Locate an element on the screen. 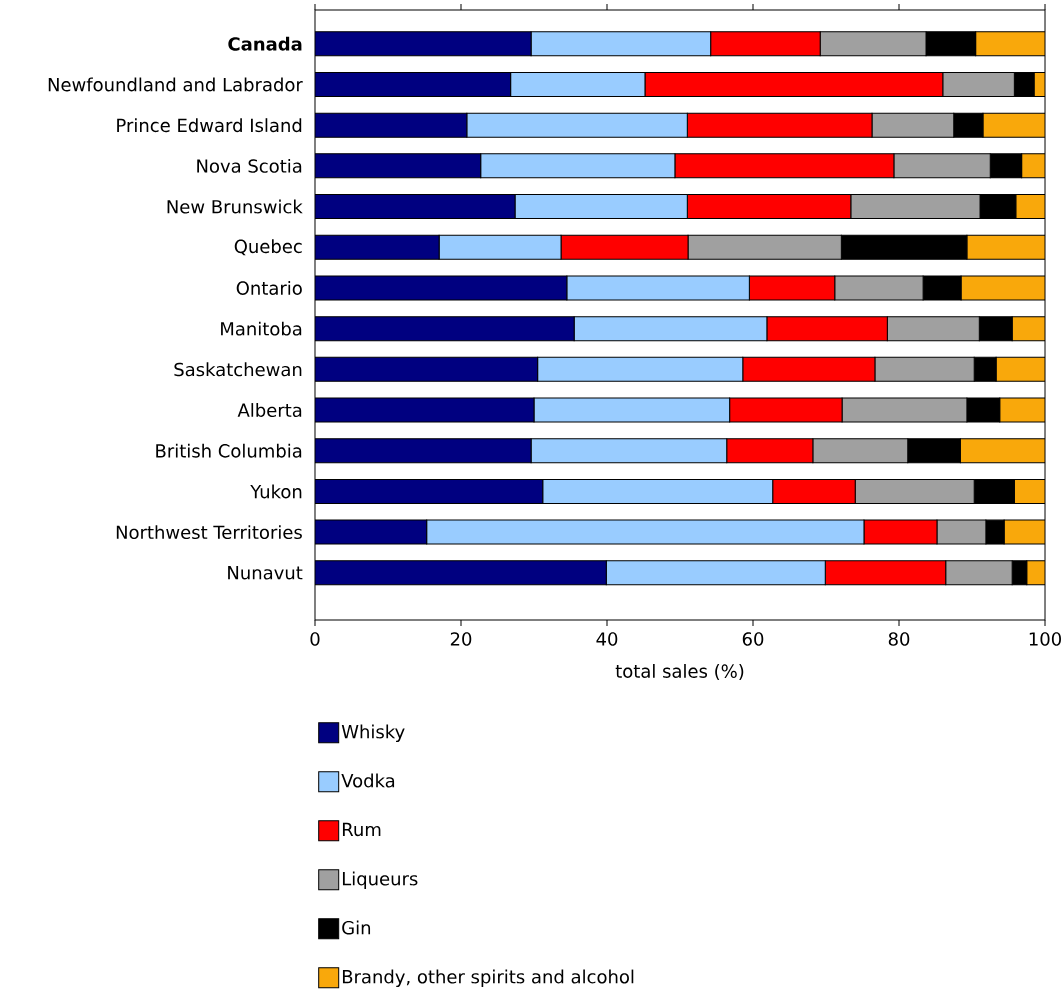 Image resolution: width=1064 pixels, height=993 pixels. y-tick-label: Northwest Territories is located at coordinates (209, 532).